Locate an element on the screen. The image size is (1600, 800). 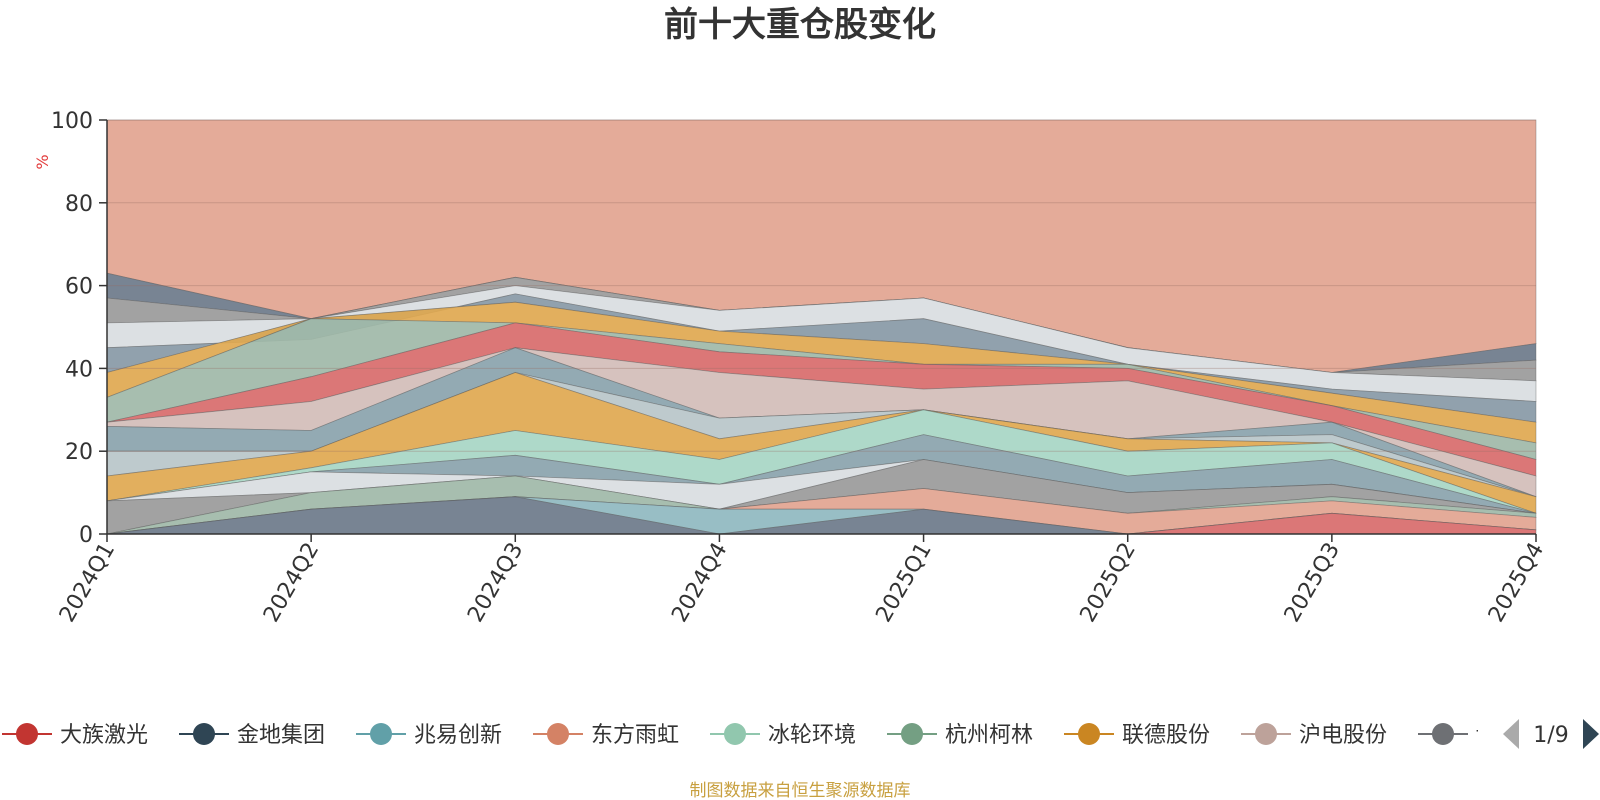
prev-page-icon is located at coordinates (1511, 734).